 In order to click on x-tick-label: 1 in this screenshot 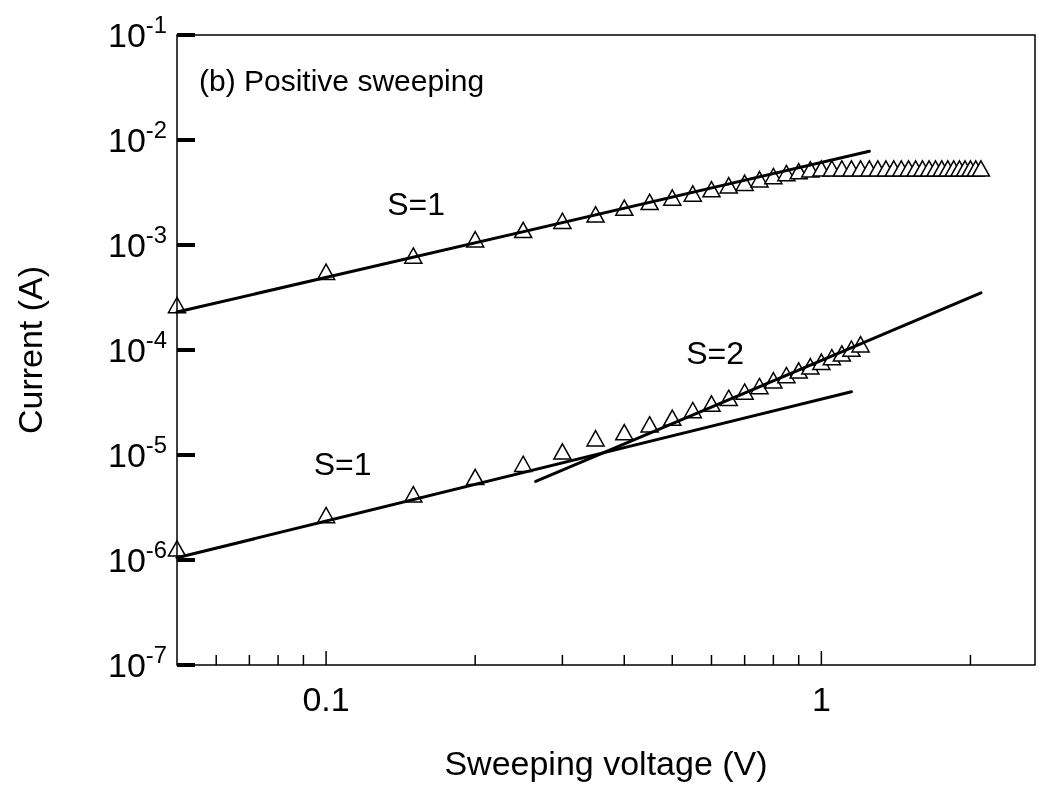, I will do `click(821, 699)`.